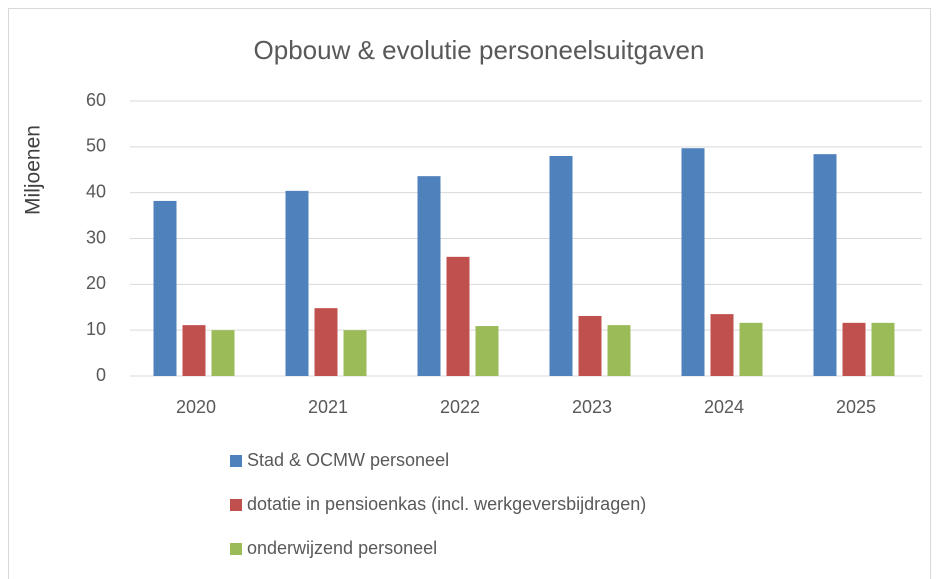  Describe the element at coordinates (196, 407) in the screenshot. I see `x-tick-label: 2020` at that location.